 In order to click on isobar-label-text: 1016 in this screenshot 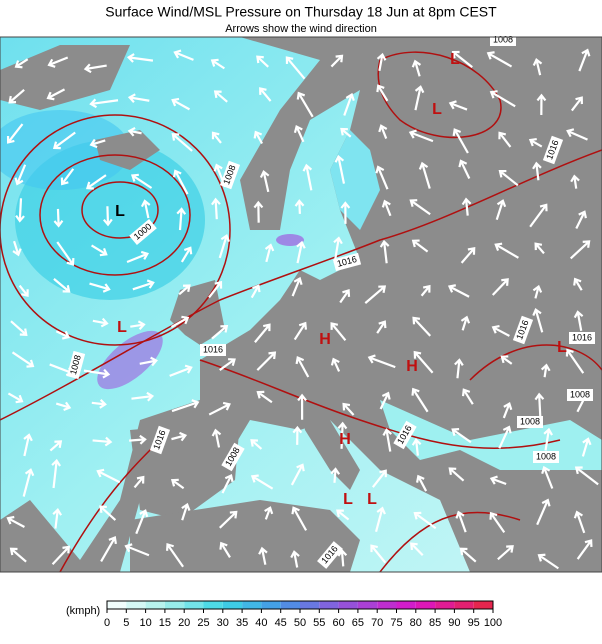, I will do `click(582, 337)`.